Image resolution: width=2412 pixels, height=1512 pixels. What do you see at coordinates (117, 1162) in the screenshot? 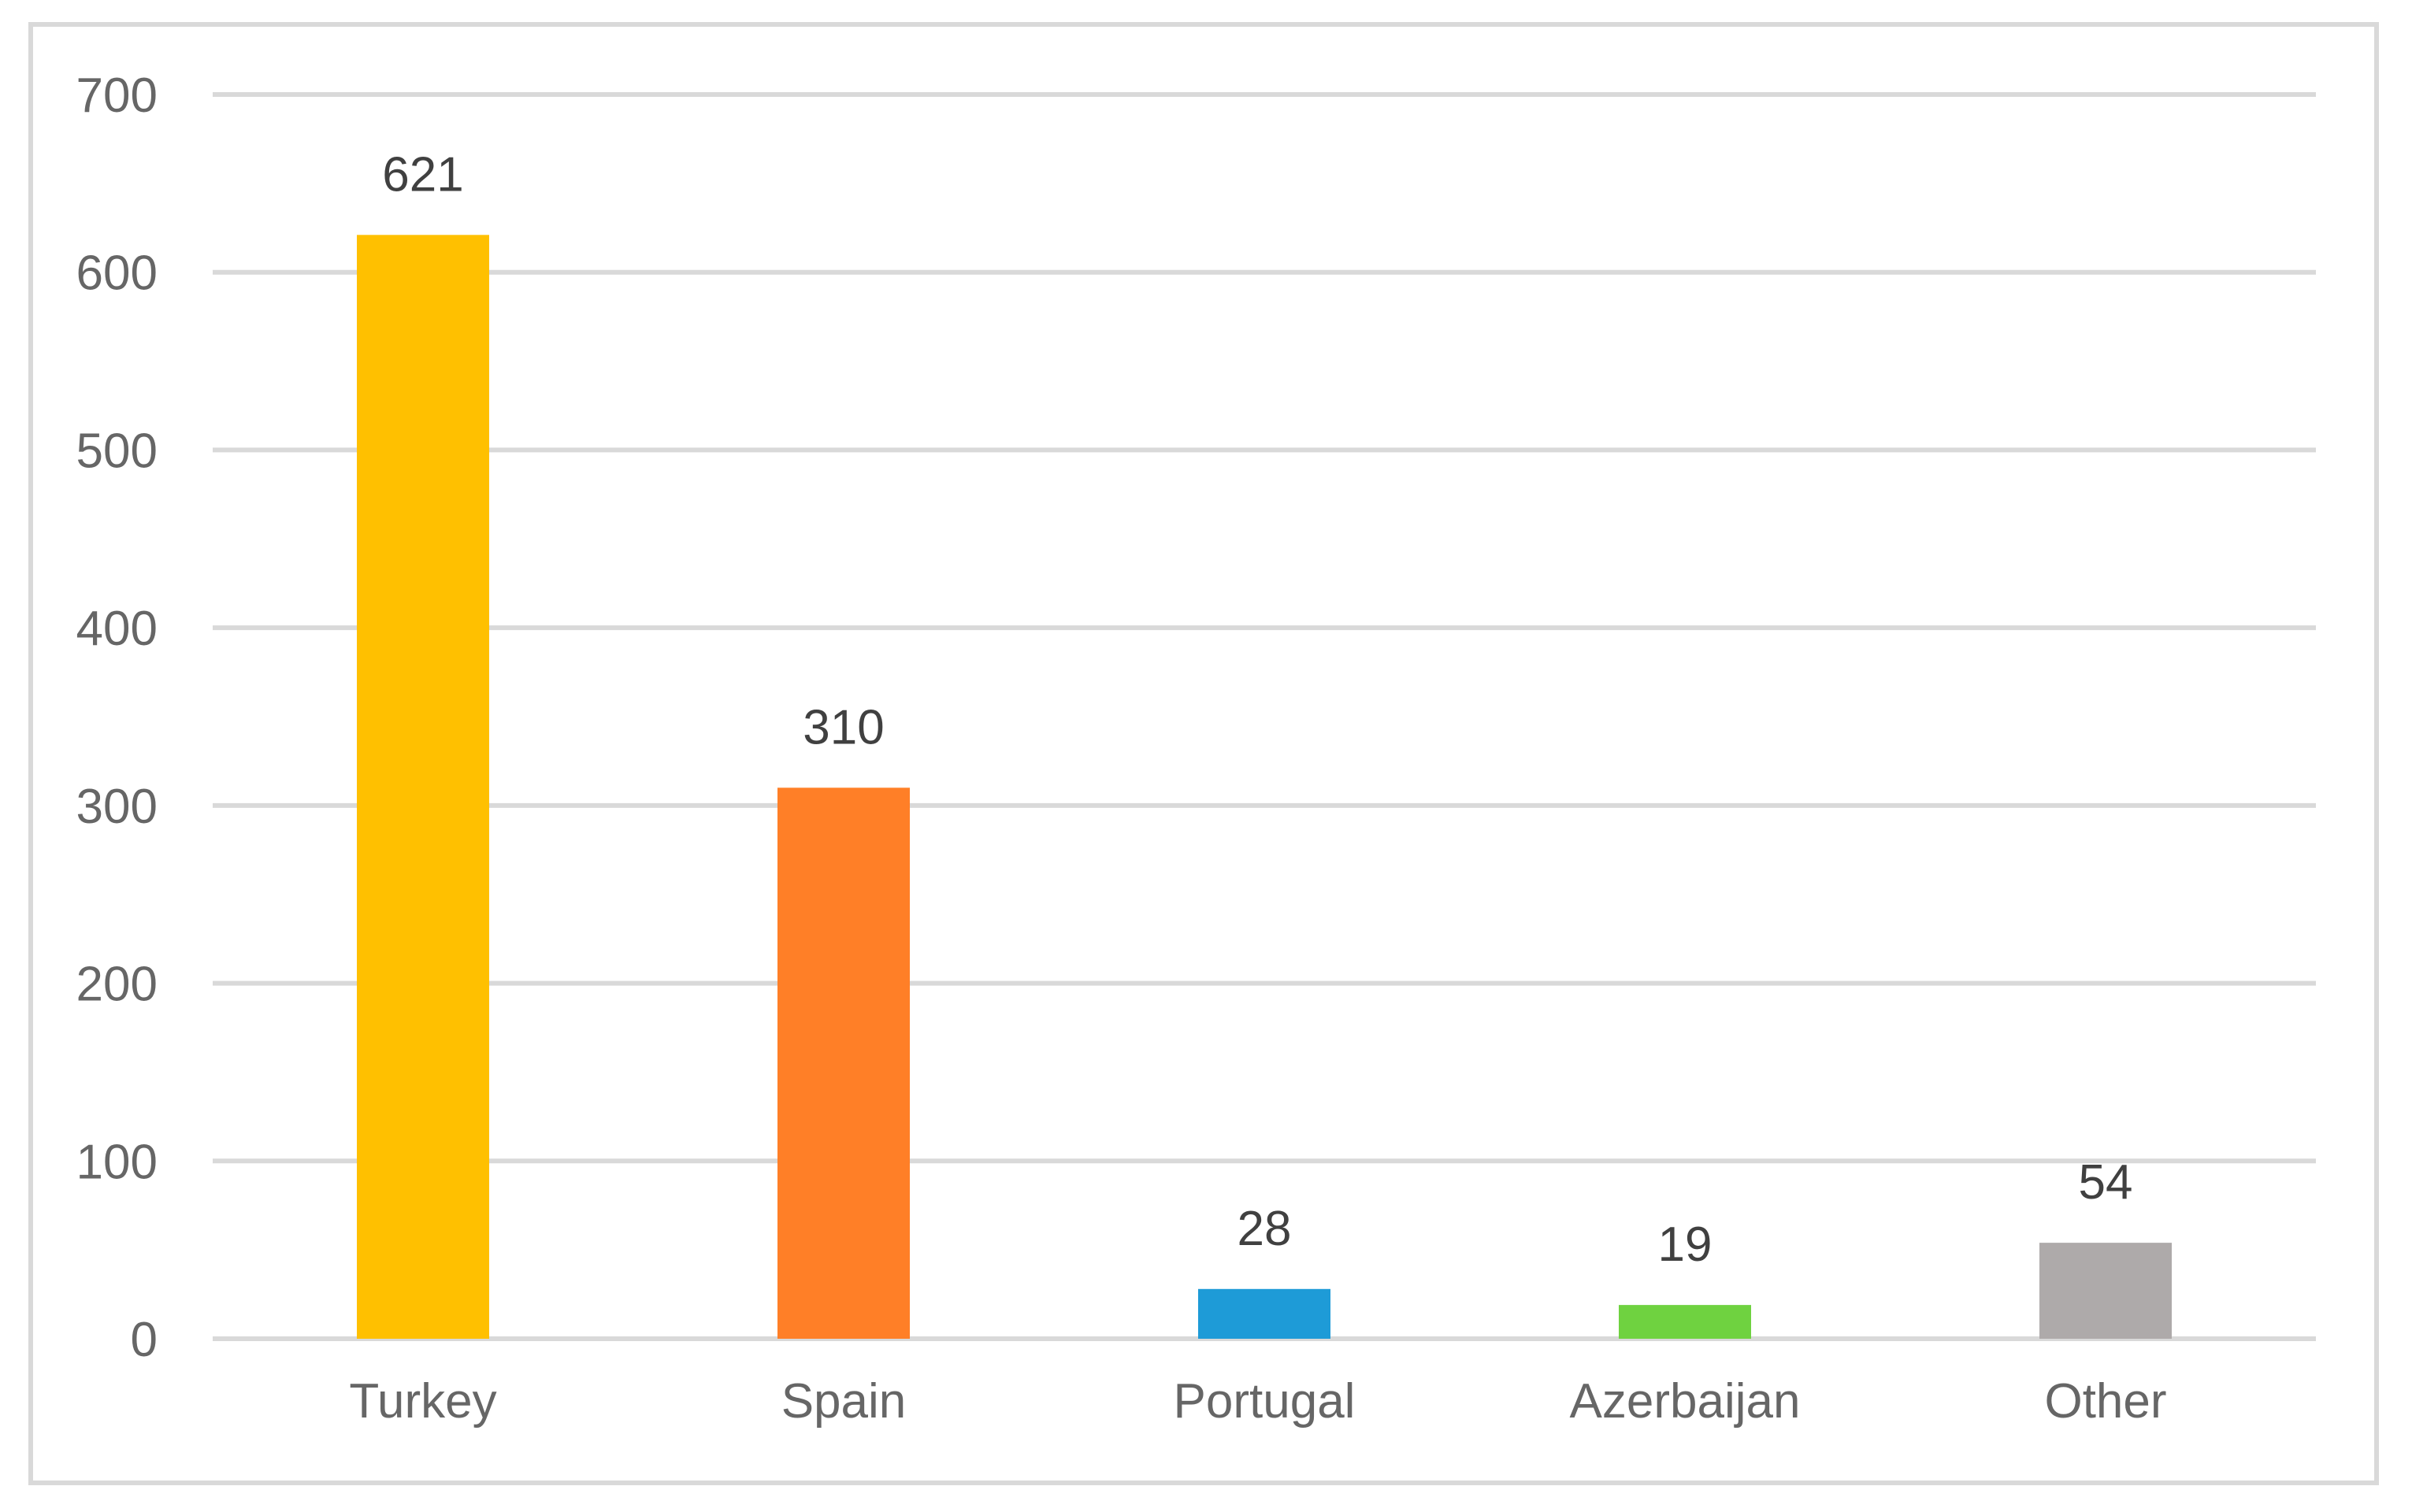
I see `y-tick-label: 100` at bounding box center [117, 1162].